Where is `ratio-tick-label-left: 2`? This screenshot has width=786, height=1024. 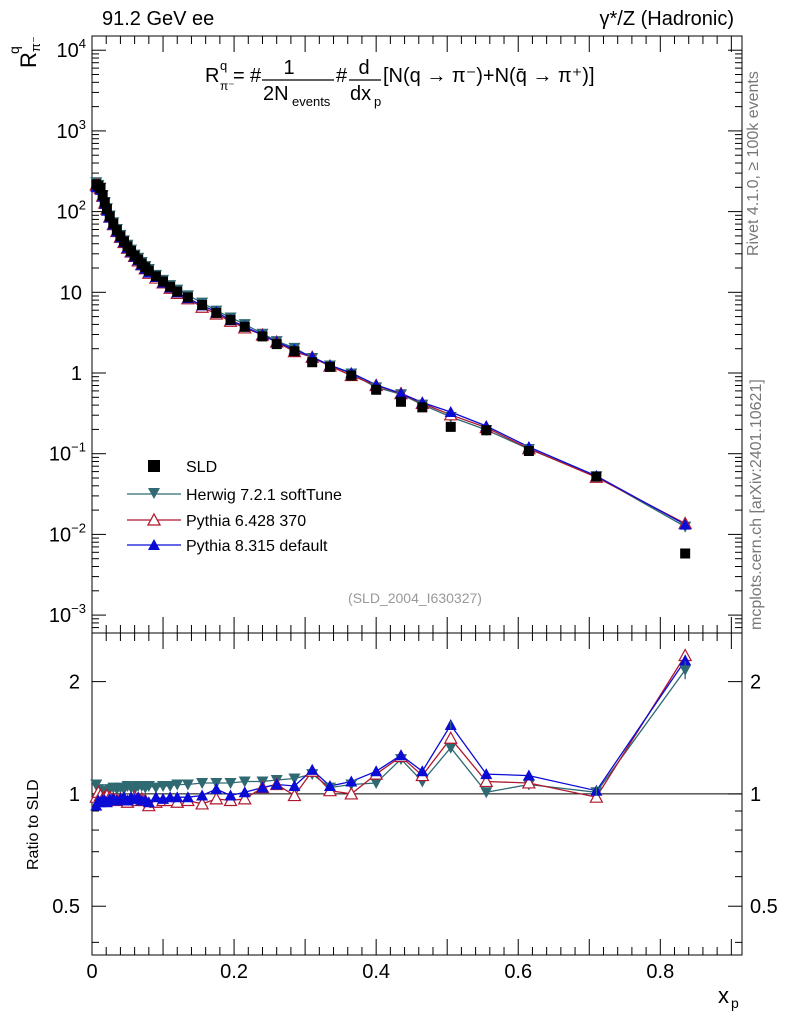
ratio-tick-label-left: 2 is located at coordinates (74, 683).